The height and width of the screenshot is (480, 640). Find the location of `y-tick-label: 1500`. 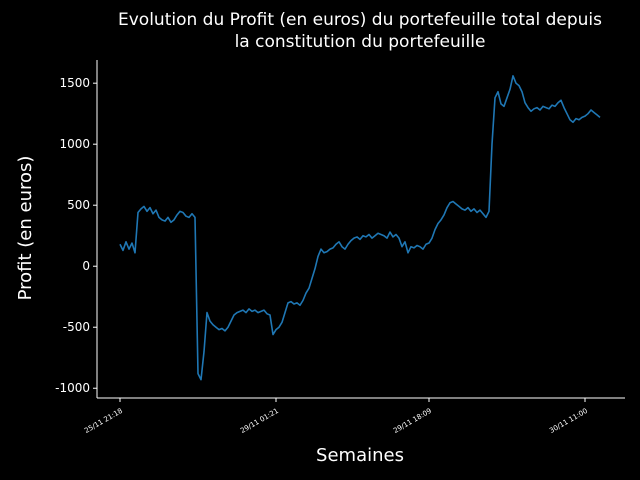

y-tick-label: 1500 is located at coordinates (74, 83).